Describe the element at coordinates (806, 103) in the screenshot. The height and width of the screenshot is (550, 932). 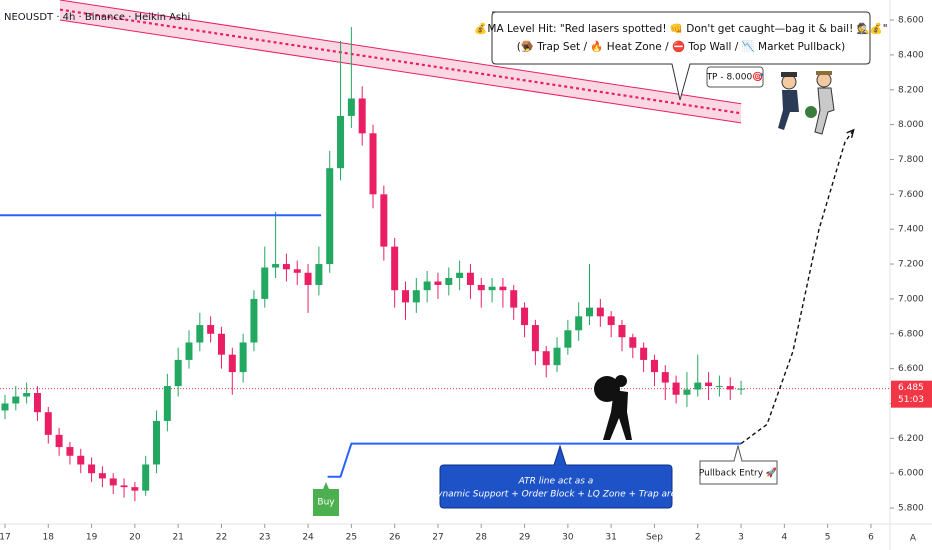
I see `cop-icons` at that location.